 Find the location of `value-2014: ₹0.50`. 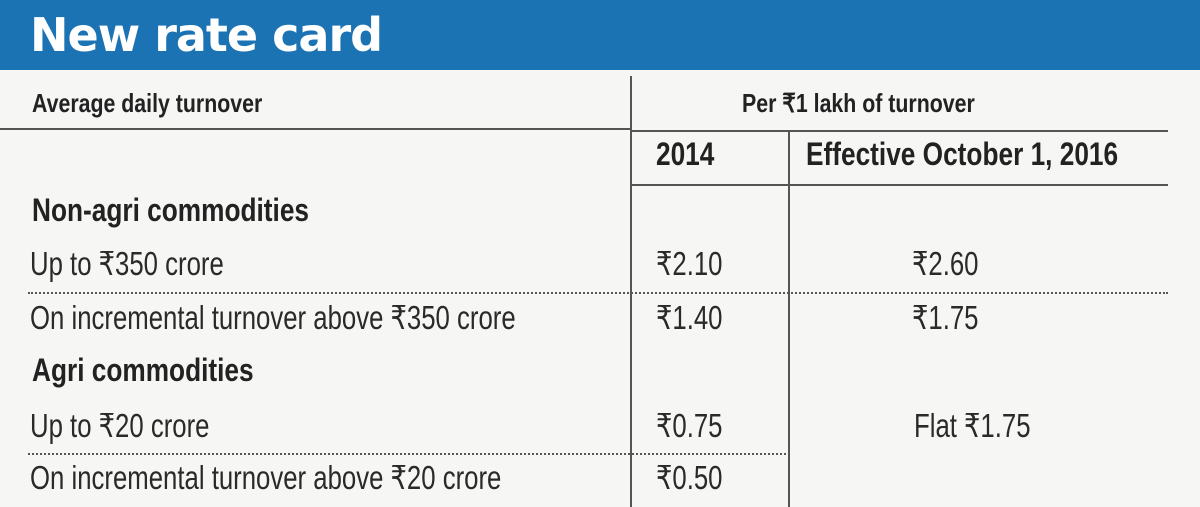

value-2014: ₹0.50 is located at coordinates (689, 477).